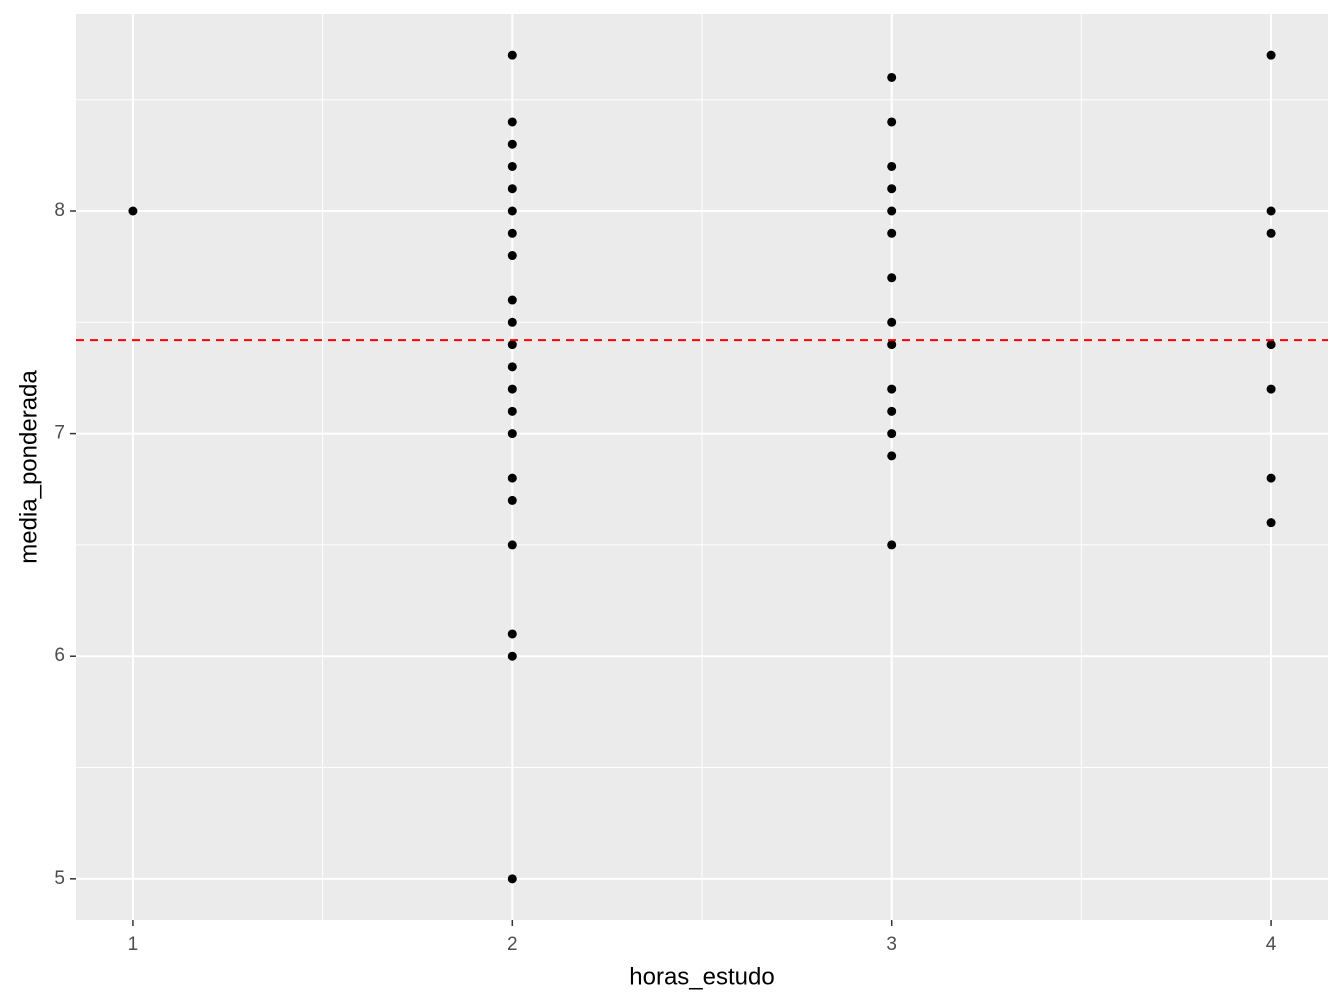 The height and width of the screenshot is (1008, 1344). What do you see at coordinates (512, 944) in the screenshot?
I see `x-tick-label: 2` at bounding box center [512, 944].